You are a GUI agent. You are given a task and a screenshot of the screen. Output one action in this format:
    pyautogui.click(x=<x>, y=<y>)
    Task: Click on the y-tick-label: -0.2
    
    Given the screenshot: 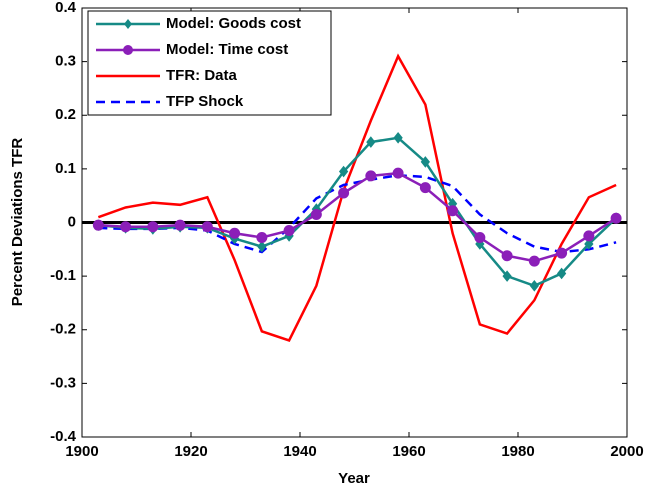 What is the action you would take?
    pyautogui.click(x=63, y=329)
    